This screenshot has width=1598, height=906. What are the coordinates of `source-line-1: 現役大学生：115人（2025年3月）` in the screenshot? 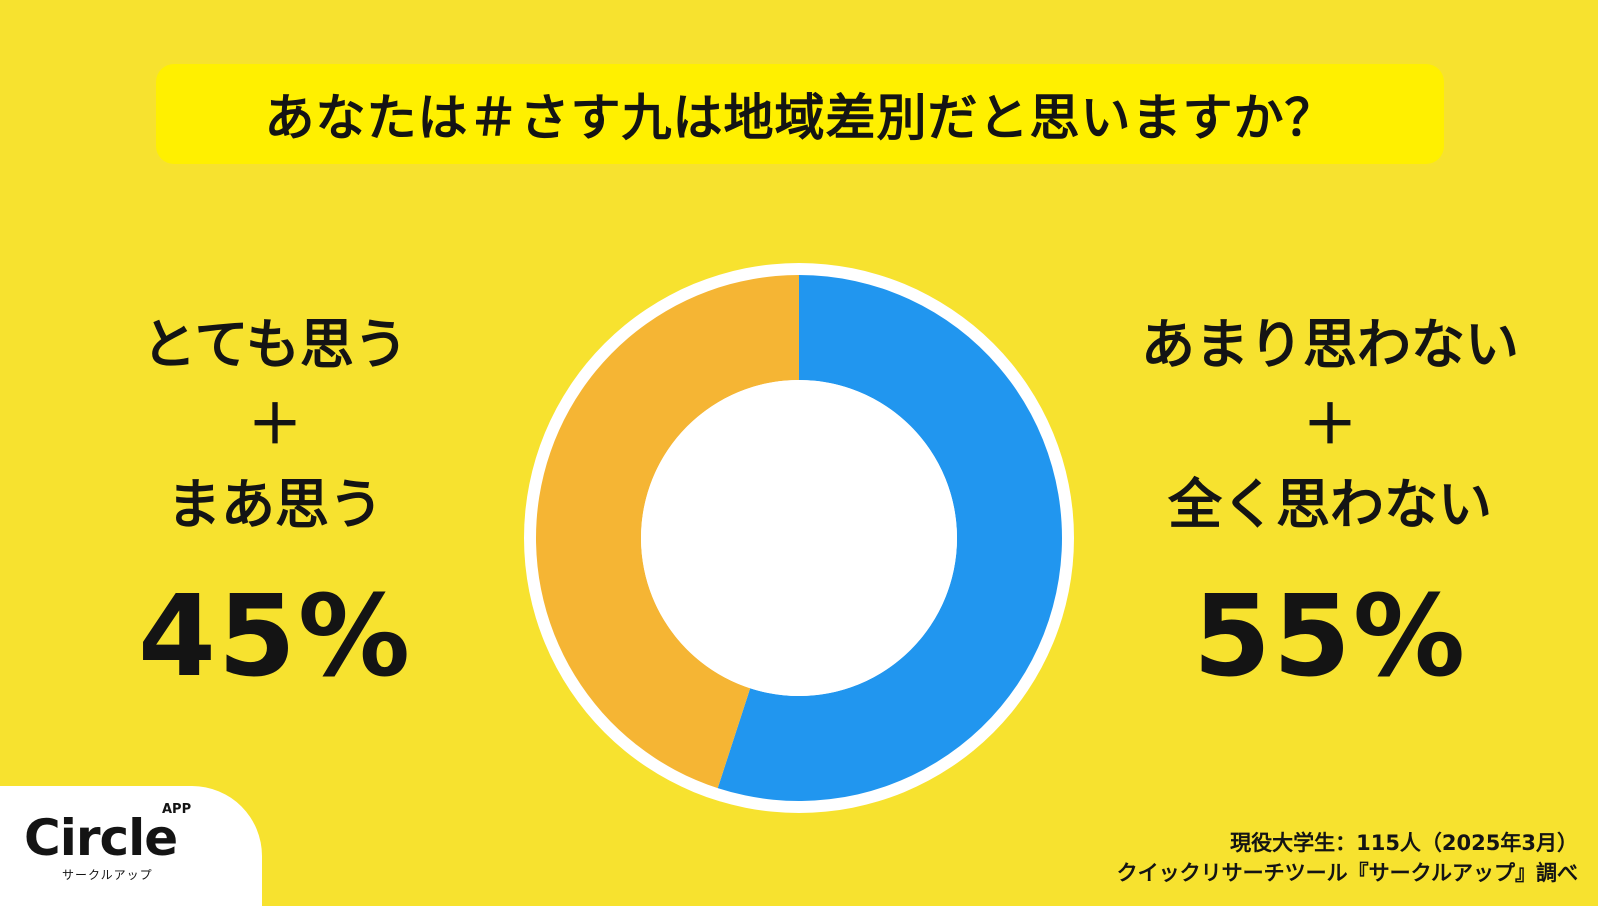 It's located at (1404, 843).